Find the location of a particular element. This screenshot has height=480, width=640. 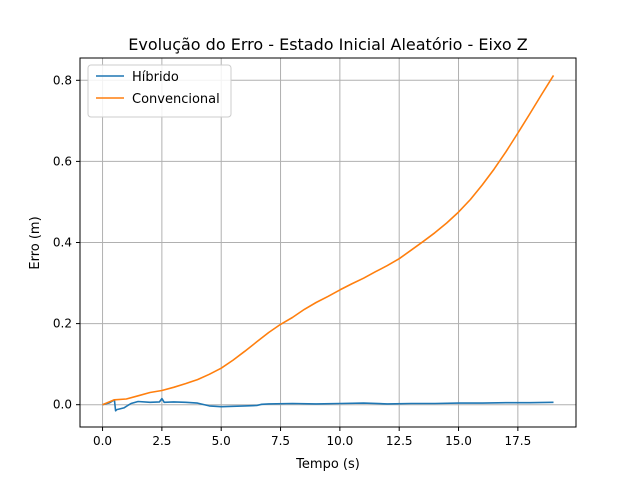

legend-label-0: Híbrido is located at coordinates (155, 77).